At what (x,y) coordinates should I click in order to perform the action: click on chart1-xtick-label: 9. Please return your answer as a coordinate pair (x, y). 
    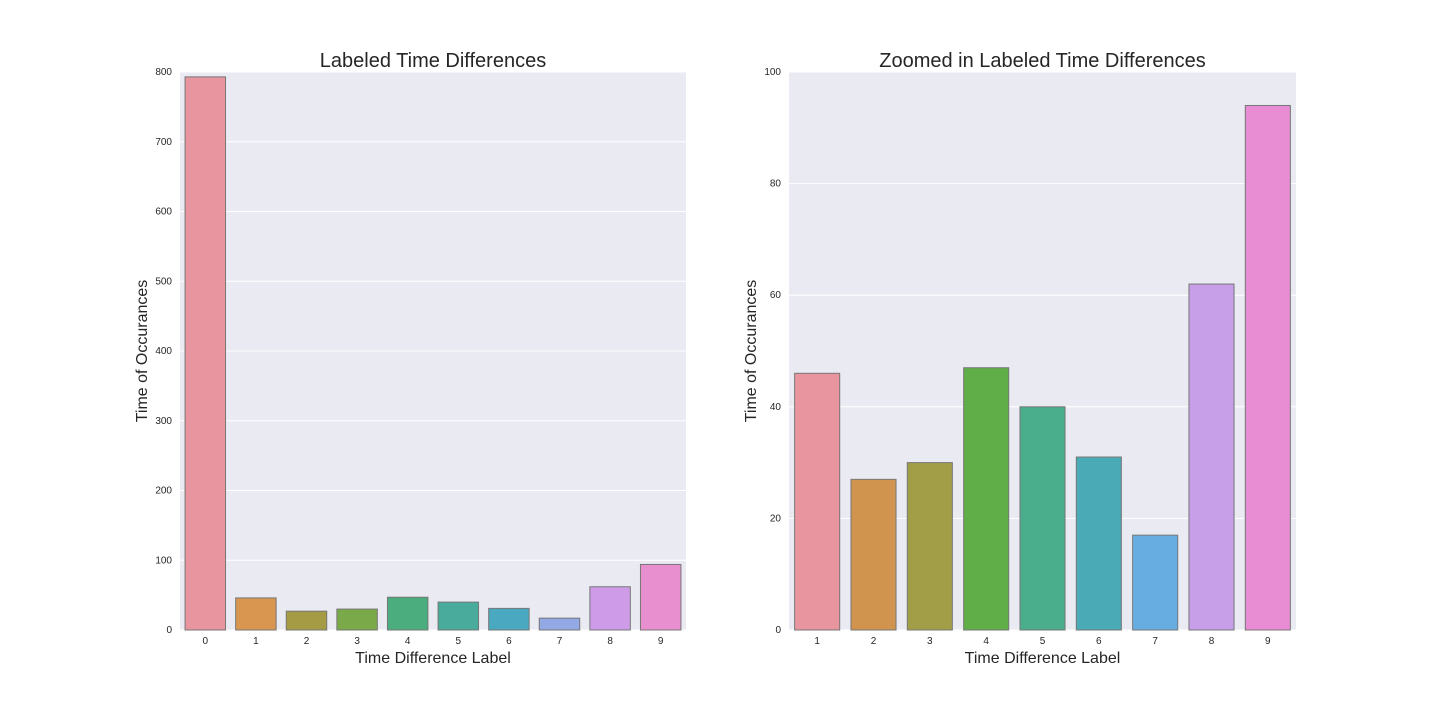
    Looking at the image, I should click on (661, 641).